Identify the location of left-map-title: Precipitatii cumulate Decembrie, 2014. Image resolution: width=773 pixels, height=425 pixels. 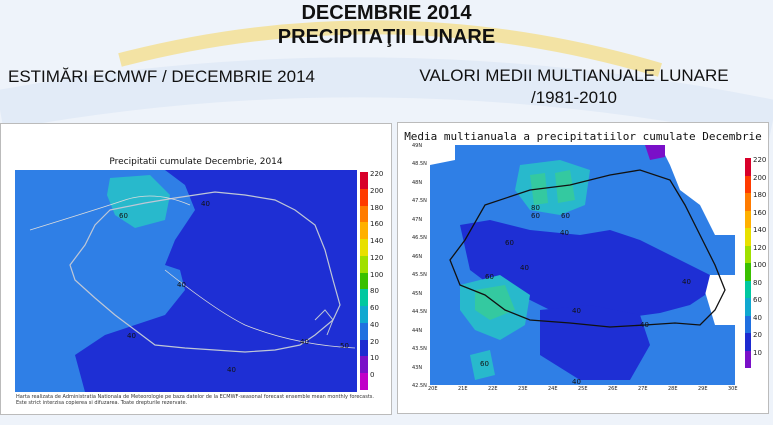
(196, 162).